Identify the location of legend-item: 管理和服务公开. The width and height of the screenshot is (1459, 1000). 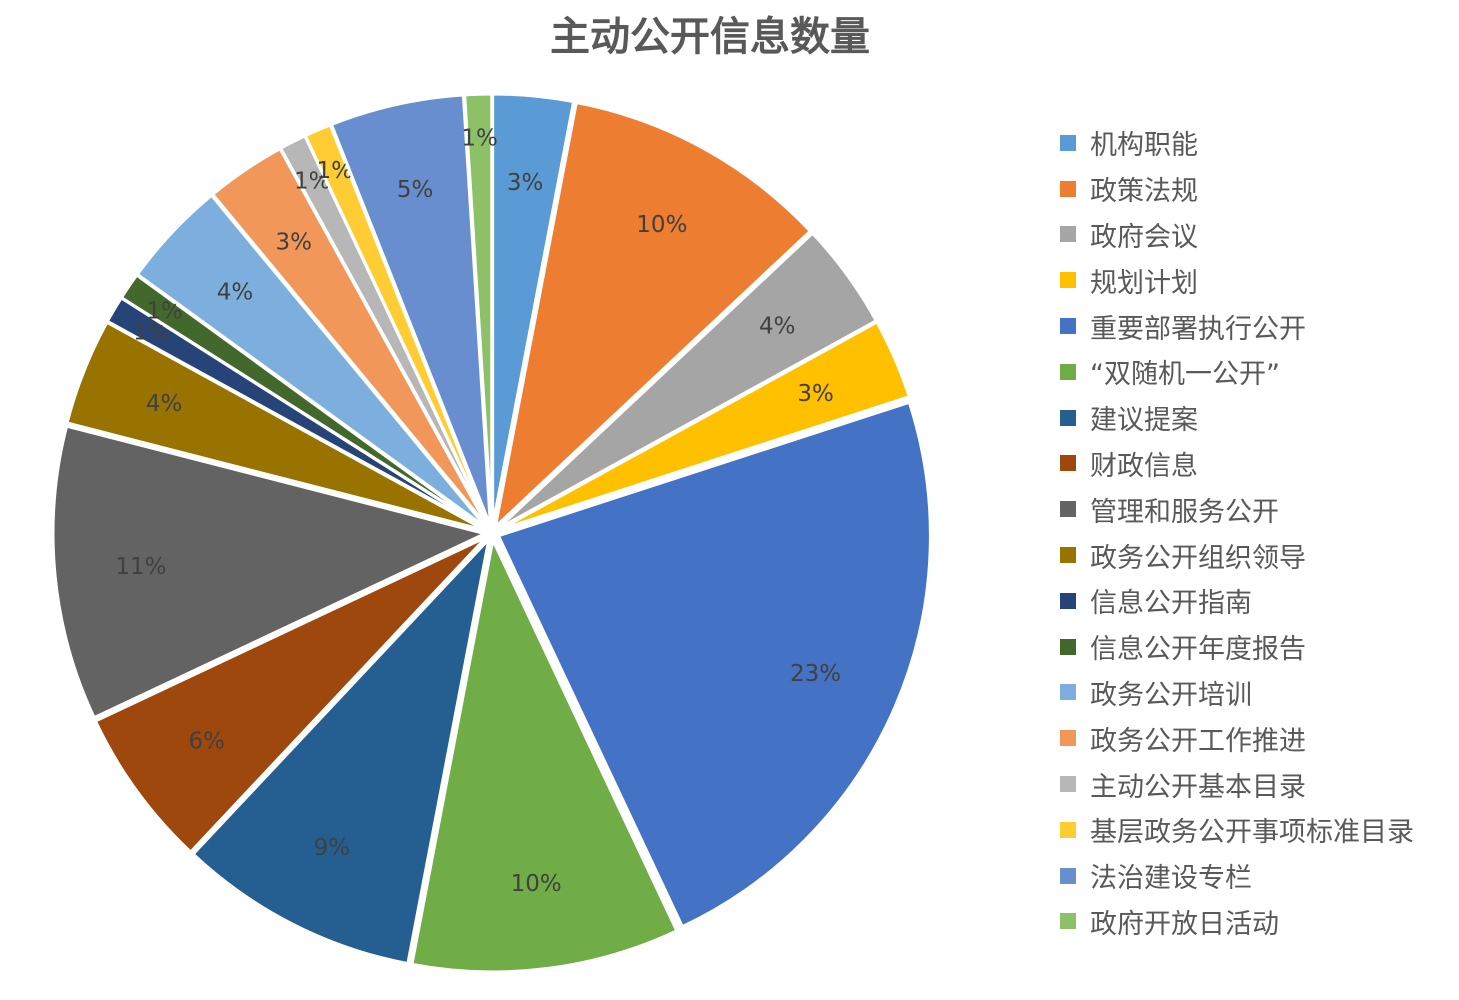
(1237, 509).